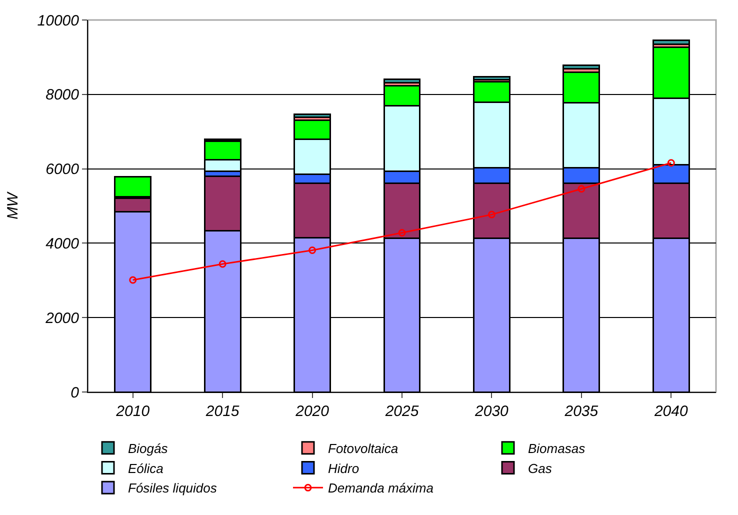 Image resolution: width=738 pixels, height=515 pixels. I want to click on y-tick-label: 0, so click(75, 393).